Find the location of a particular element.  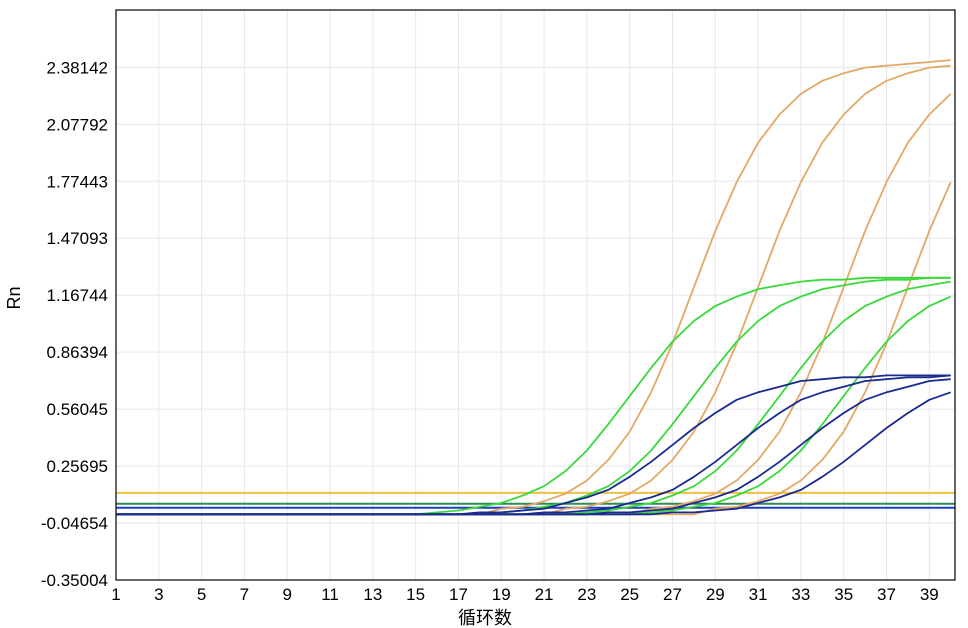

x-tick-label: 5 is located at coordinates (201, 594).